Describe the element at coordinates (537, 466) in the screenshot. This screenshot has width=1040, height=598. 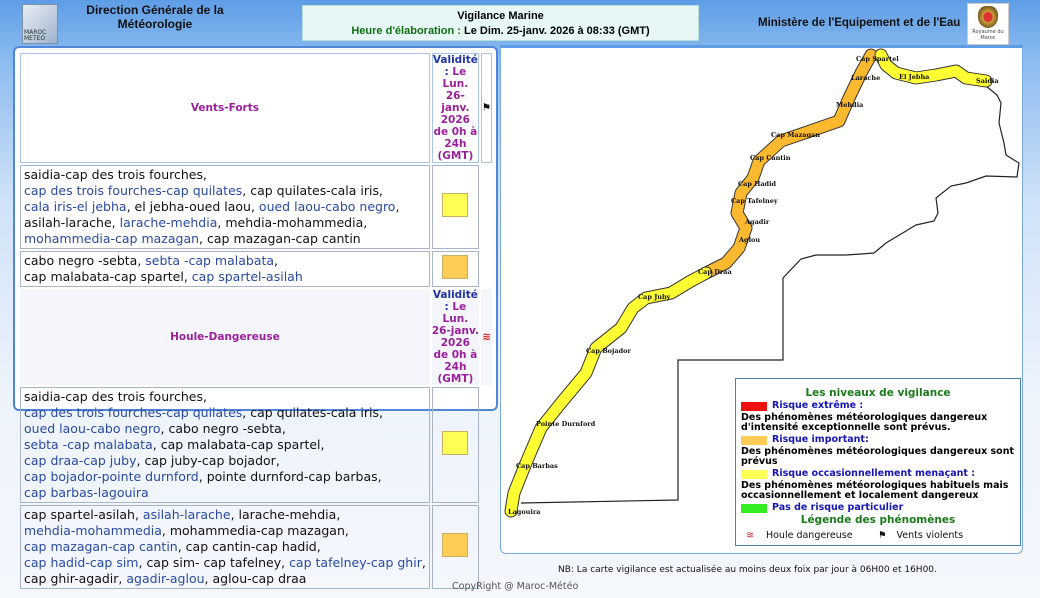
I see `map-label: Cap Barbas` at that location.